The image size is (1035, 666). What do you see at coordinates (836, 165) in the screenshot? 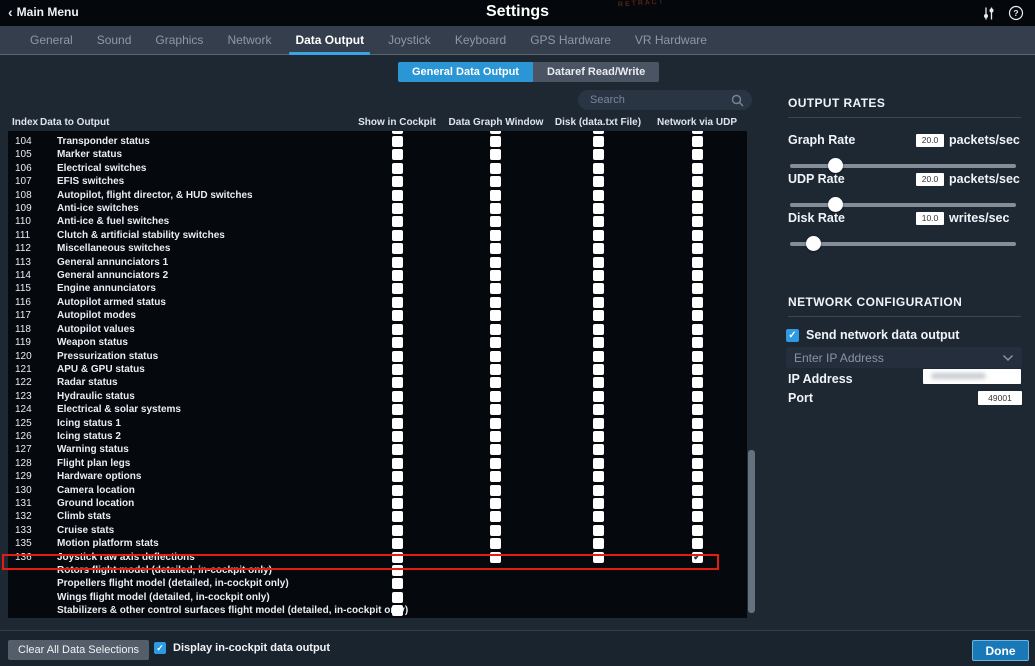
I see `graph-rate-slider-thumb` at bounding box center [836, 165].